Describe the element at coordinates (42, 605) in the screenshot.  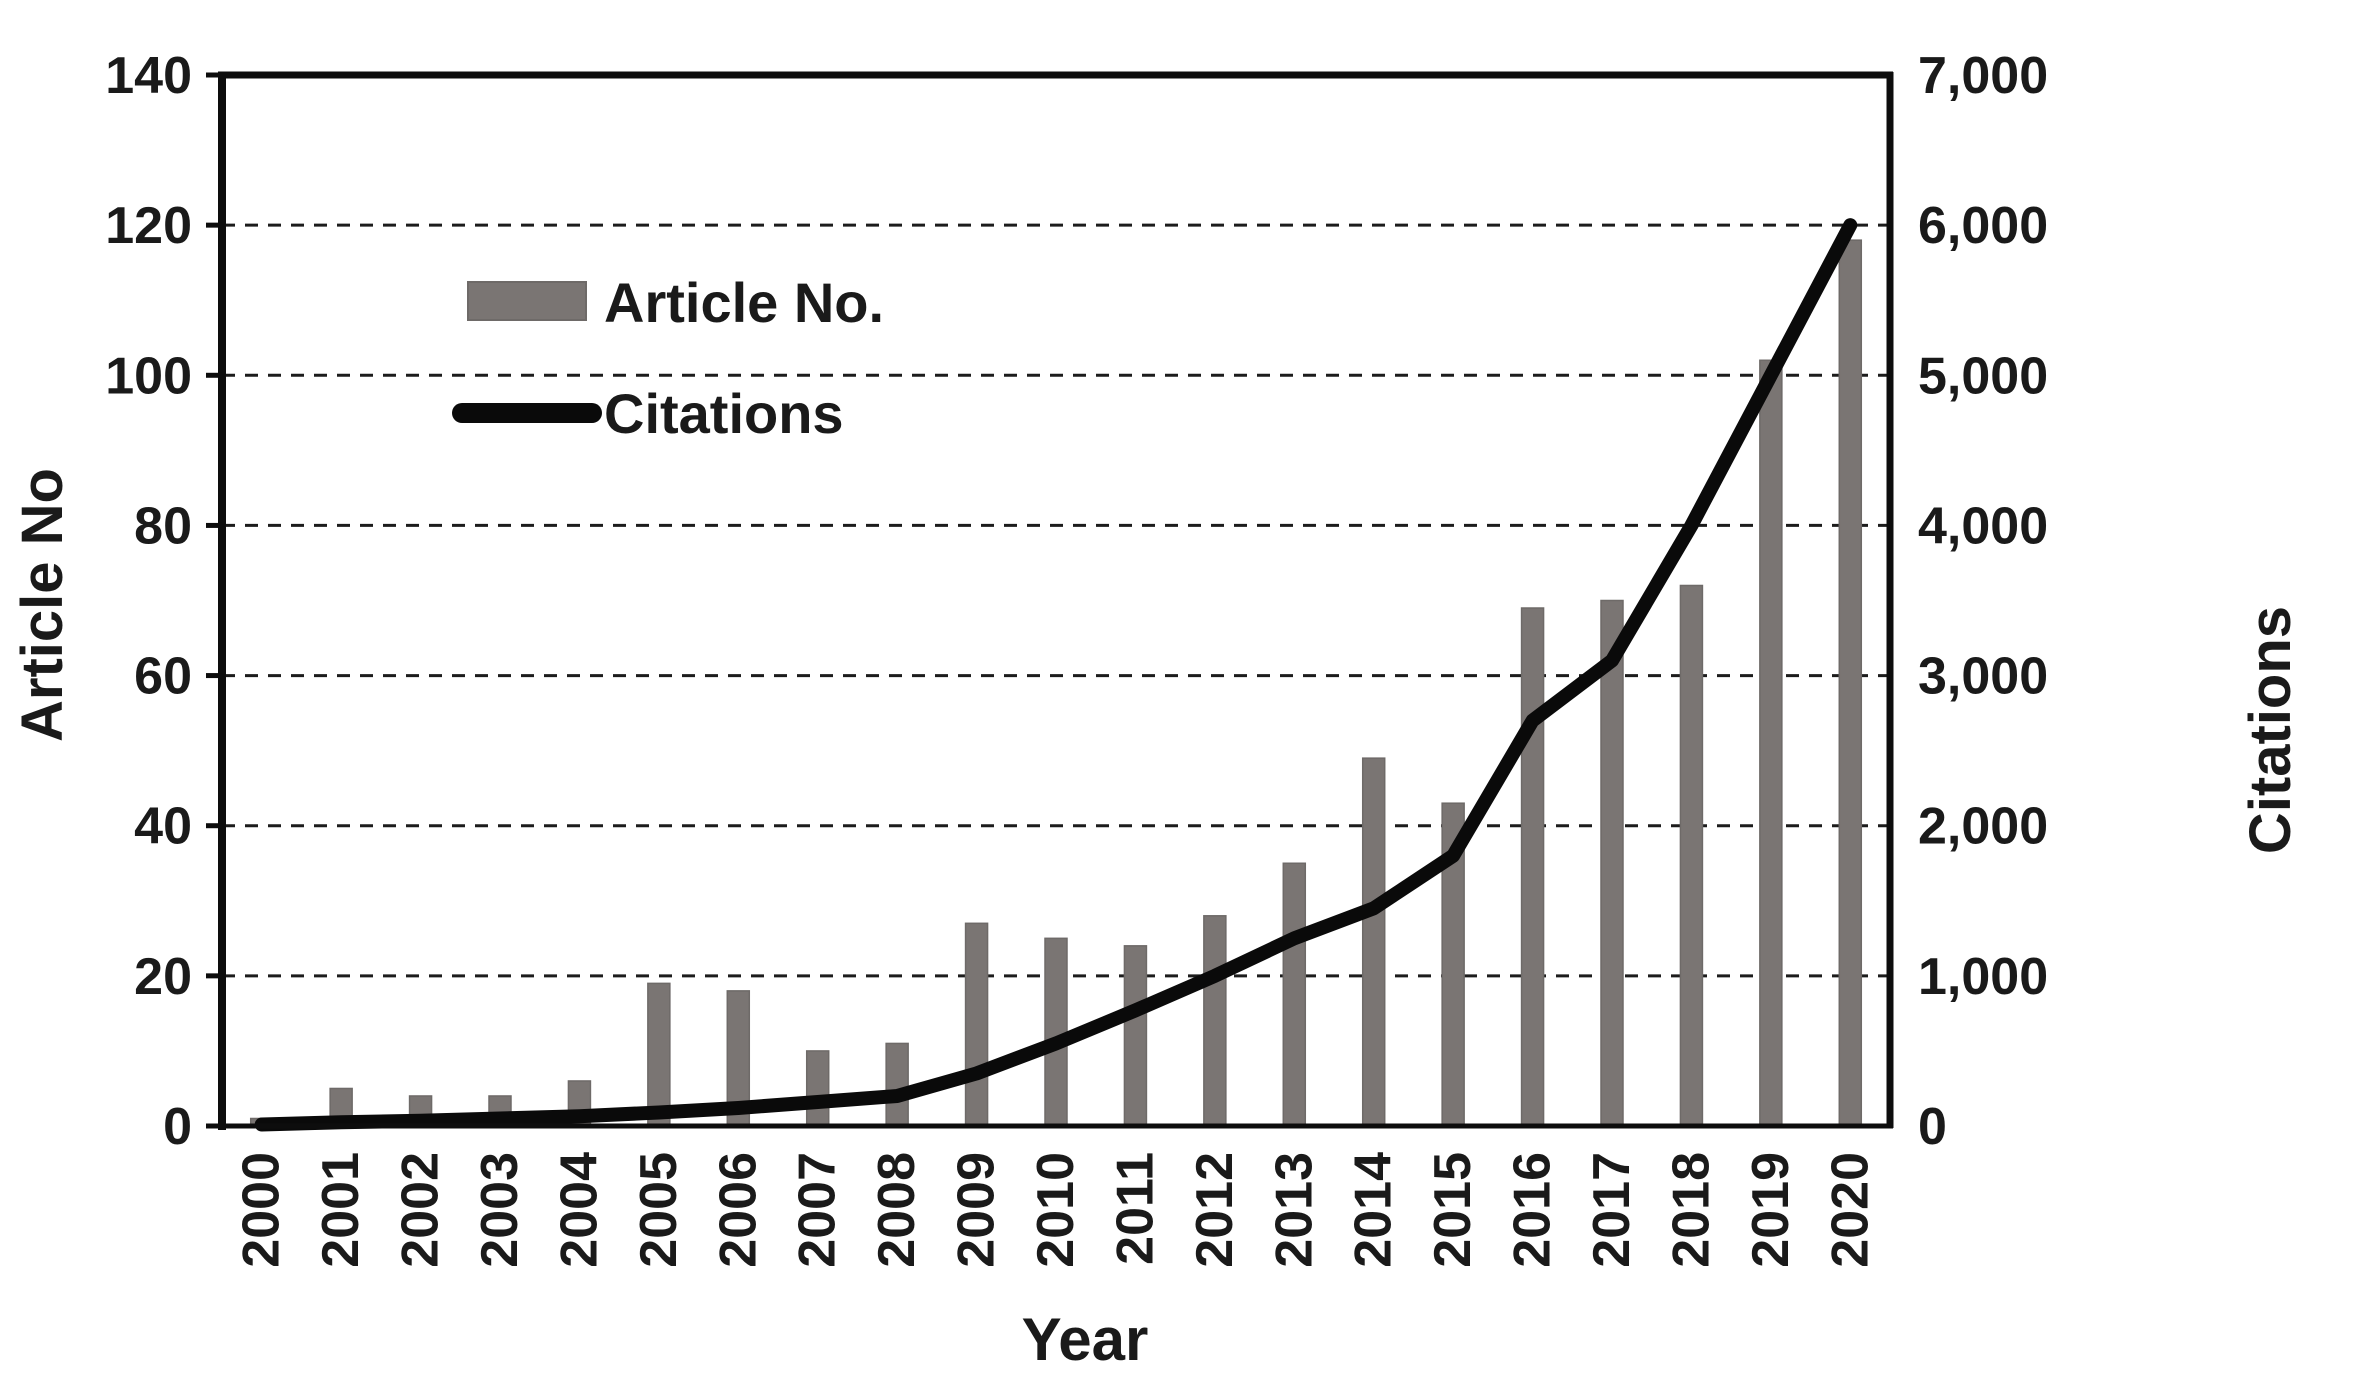
I see `left-axis-title: Article No` at that location.